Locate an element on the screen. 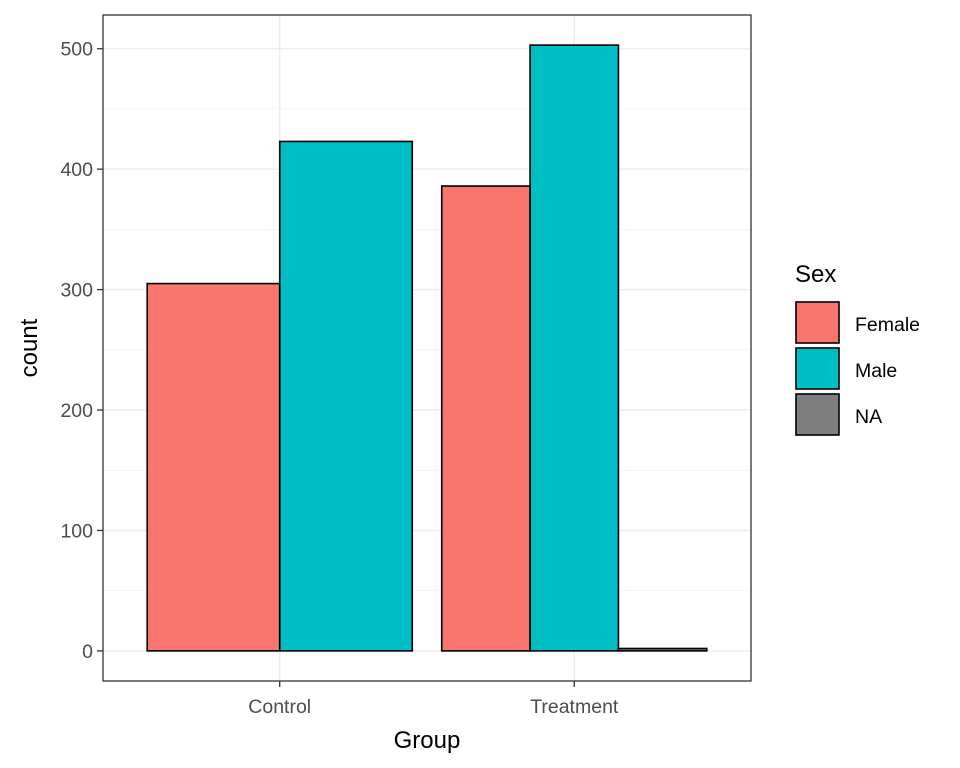 This screenshot has width=960, height=768. legend: Sex Female Male NA is located at coordinates (857, 348).